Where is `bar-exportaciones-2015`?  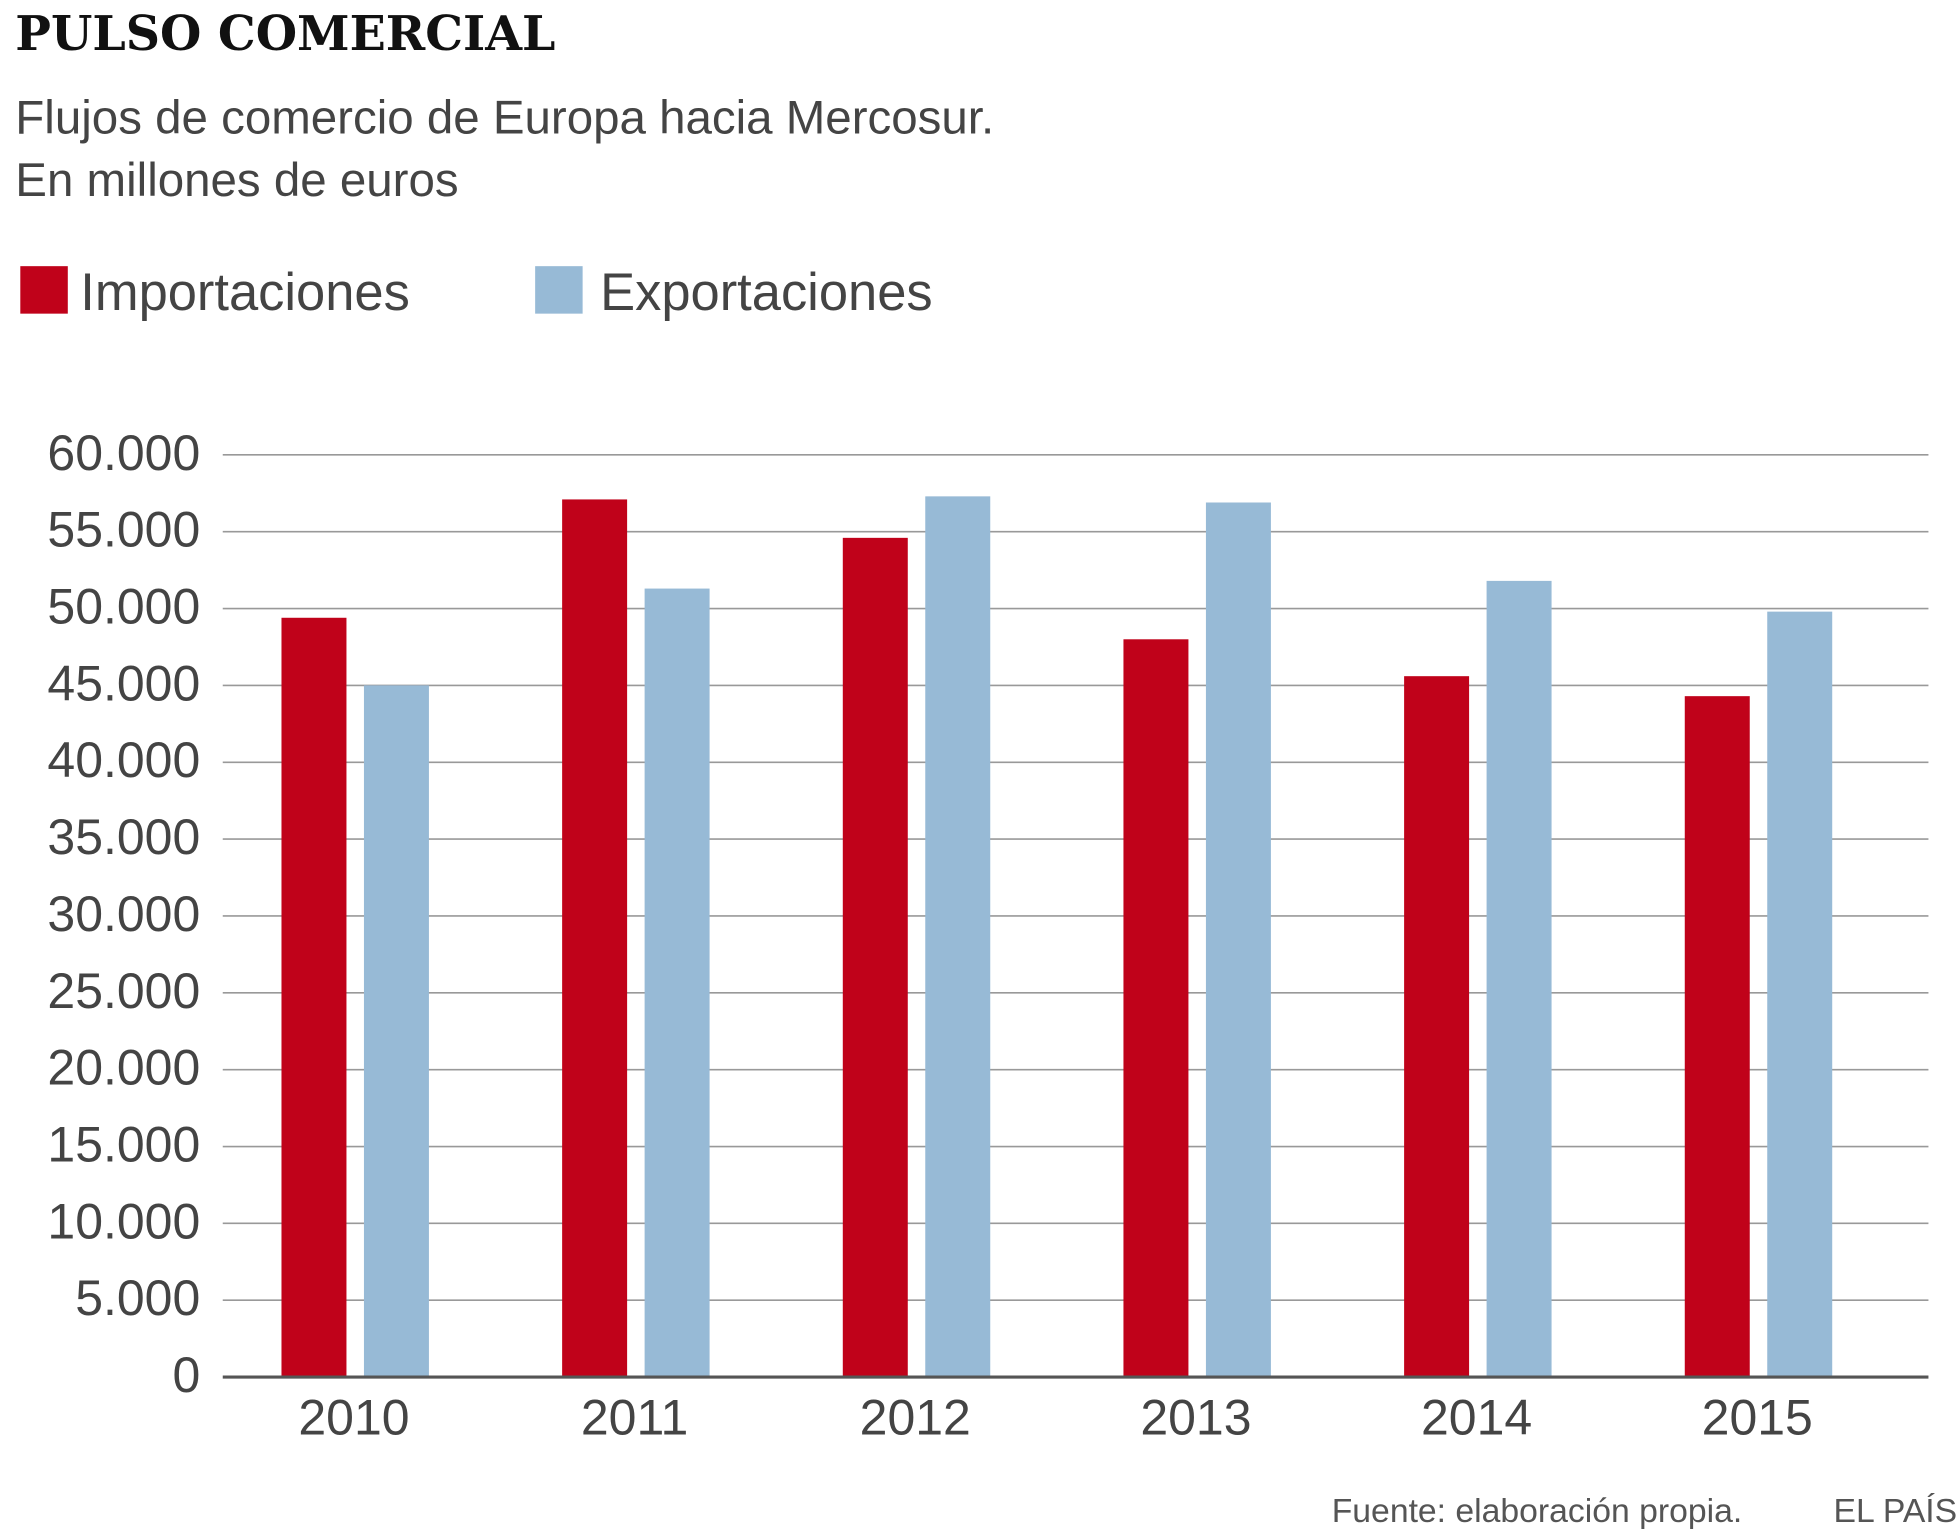
bar-exportaciones-2015 is located at coordinates (1800, 994).